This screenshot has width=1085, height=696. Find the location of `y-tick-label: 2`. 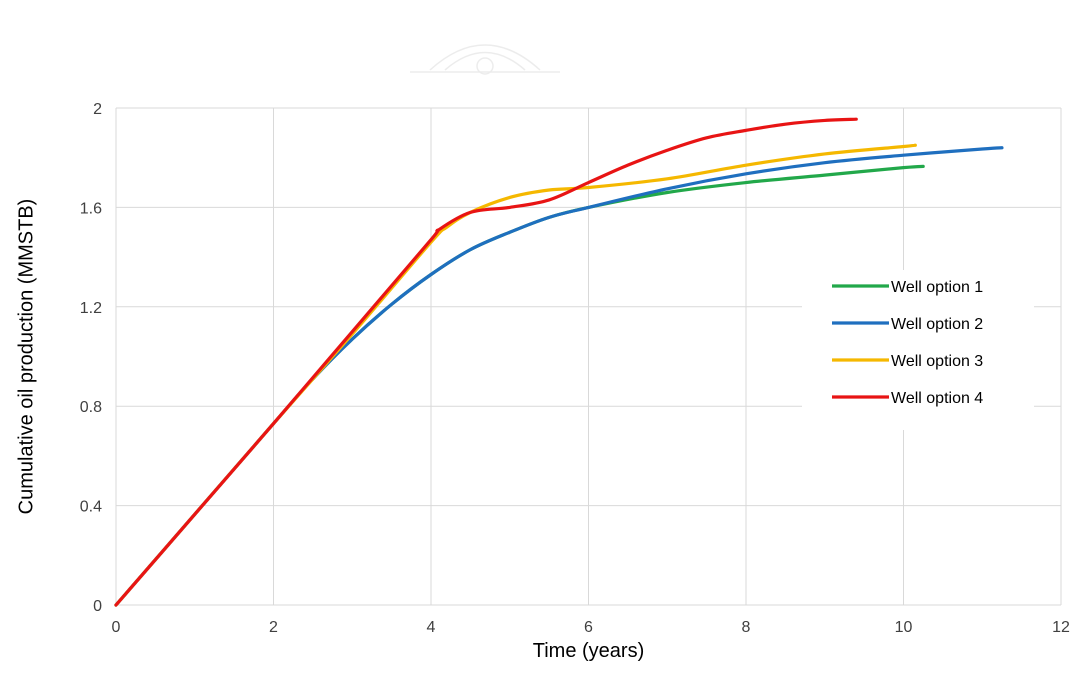

y-tick-label: 2 is located at coordinates (97, 109).